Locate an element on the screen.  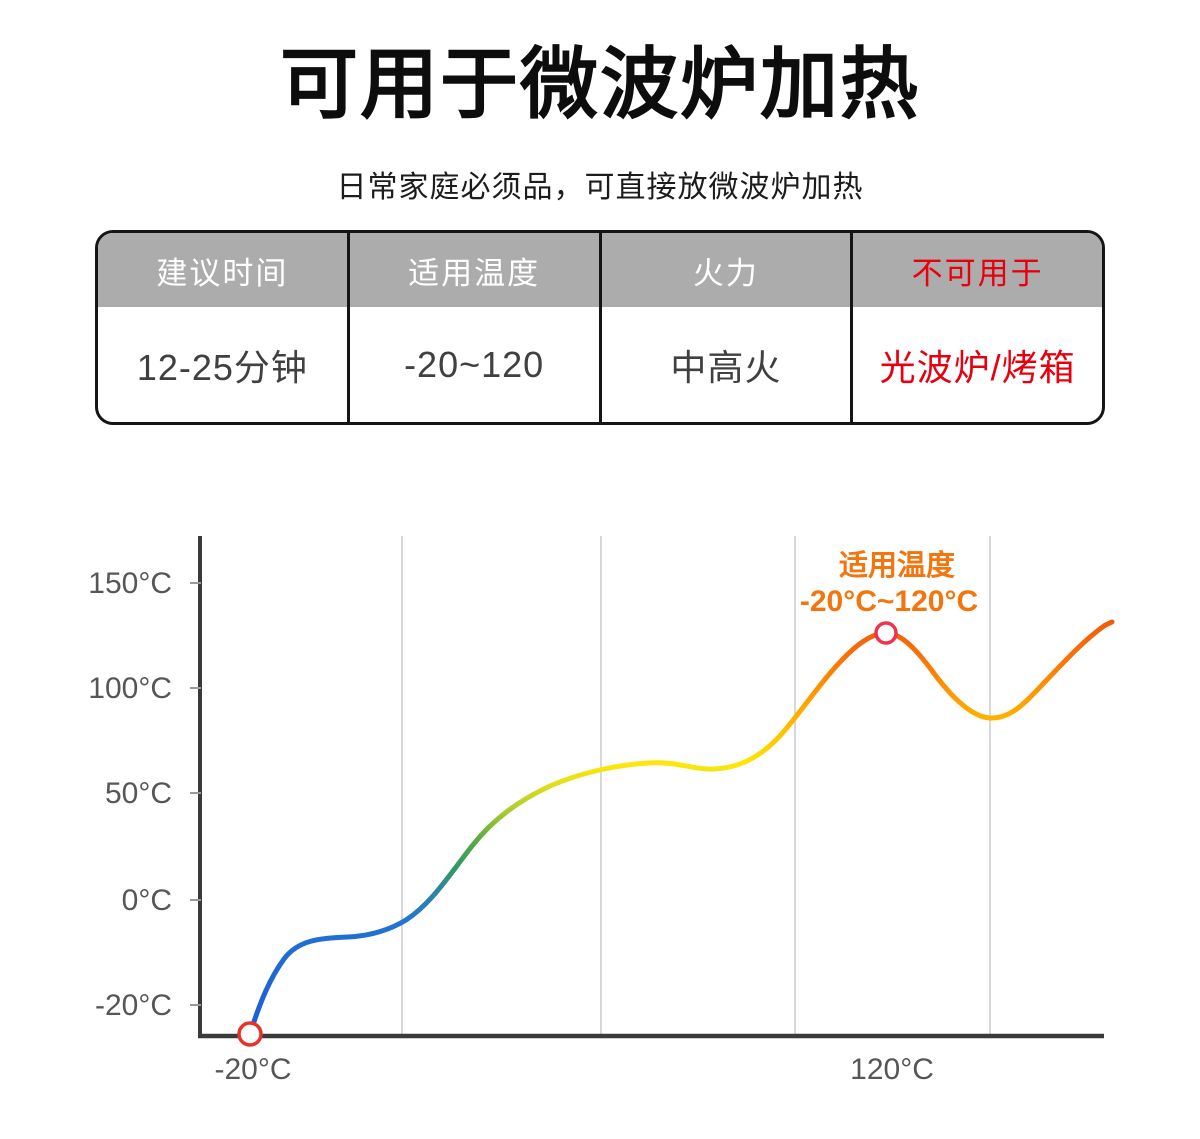
table-column-temperature-range: 适用温度 -20~120 is located at coordinates (472, 327).